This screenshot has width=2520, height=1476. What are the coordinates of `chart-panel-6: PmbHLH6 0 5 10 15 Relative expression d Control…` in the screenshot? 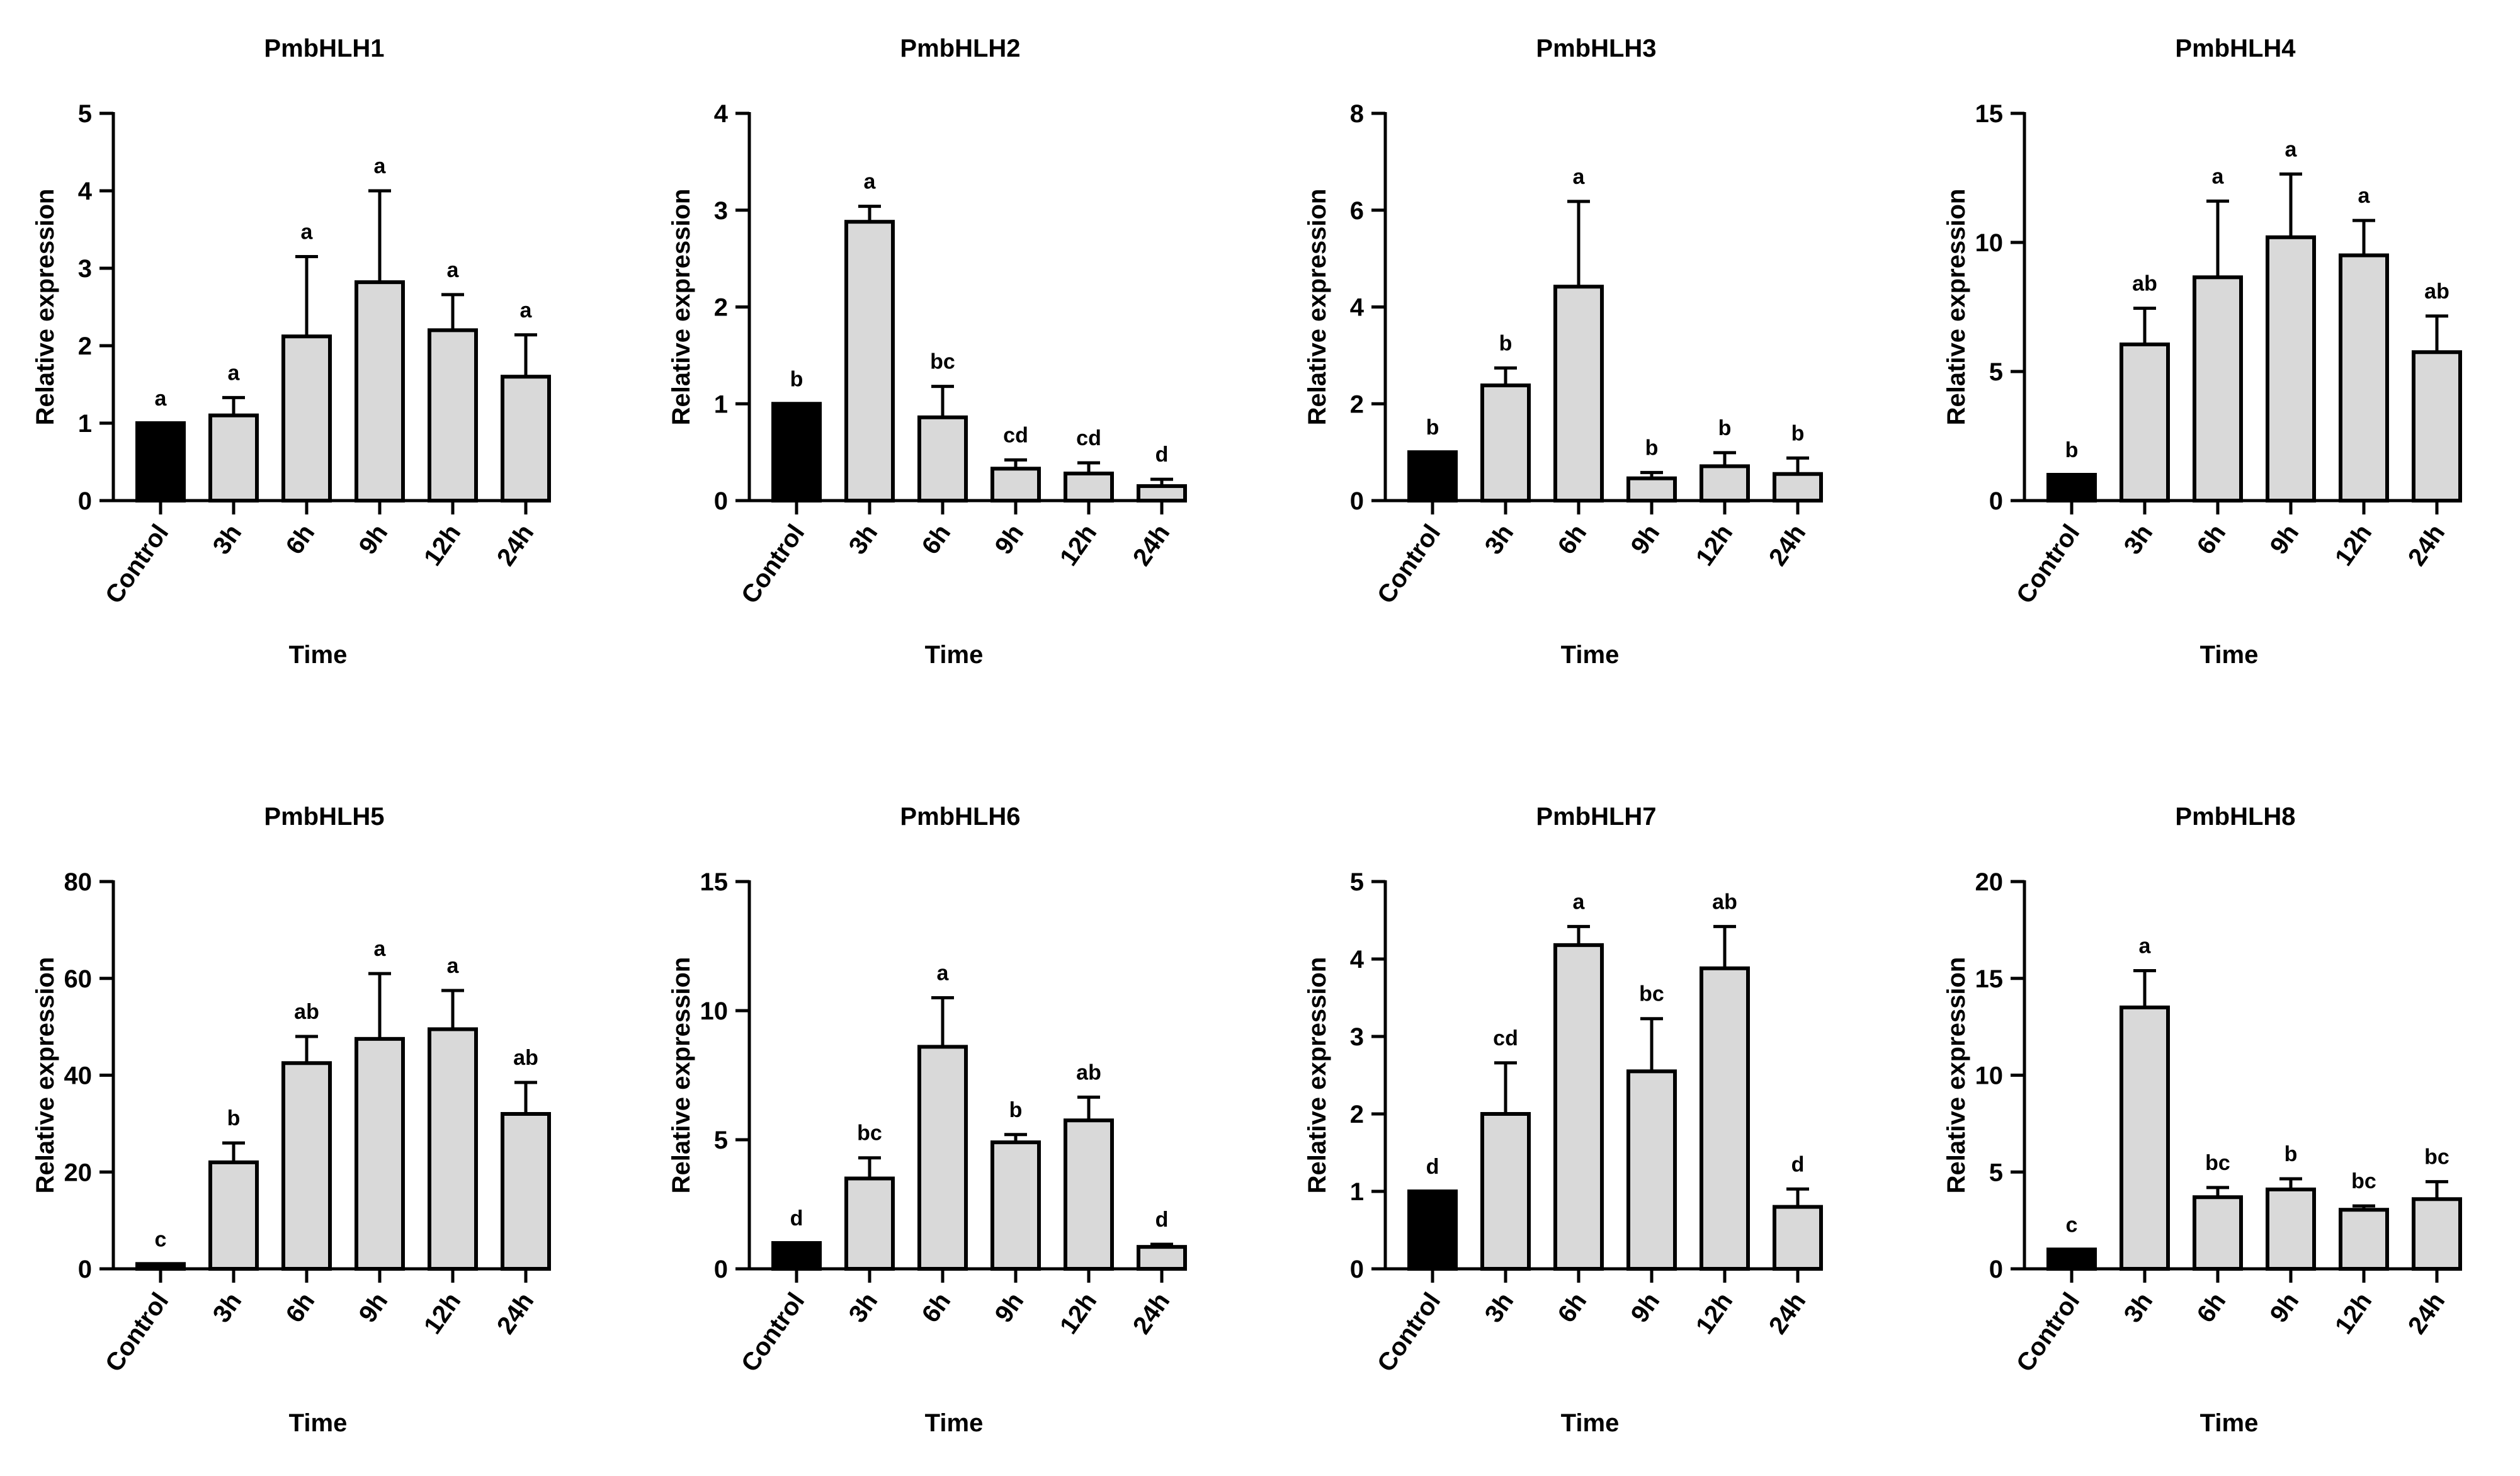 It's located at (927, 1120).